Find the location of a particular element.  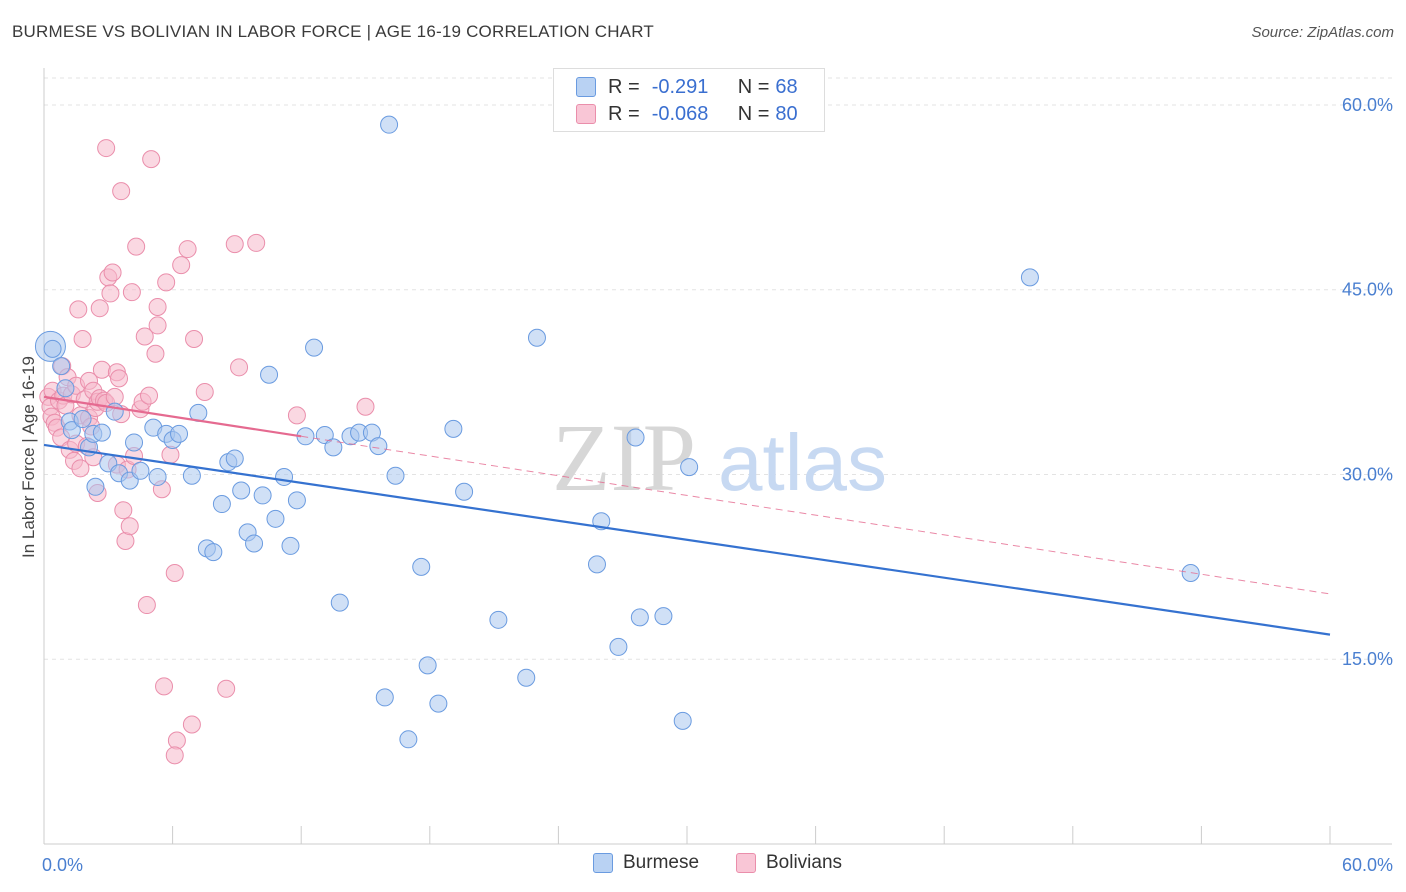

series-legend-bolivians: Bolivians is located at coordinates (789, 863).